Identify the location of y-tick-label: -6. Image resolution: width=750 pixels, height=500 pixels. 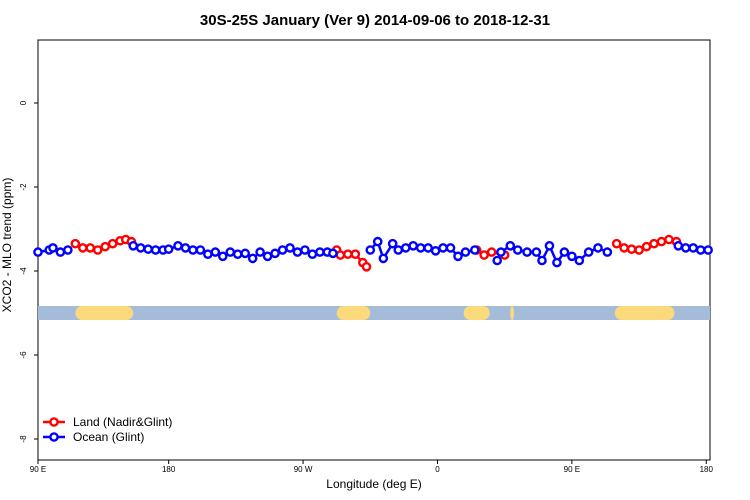
(23, 355).